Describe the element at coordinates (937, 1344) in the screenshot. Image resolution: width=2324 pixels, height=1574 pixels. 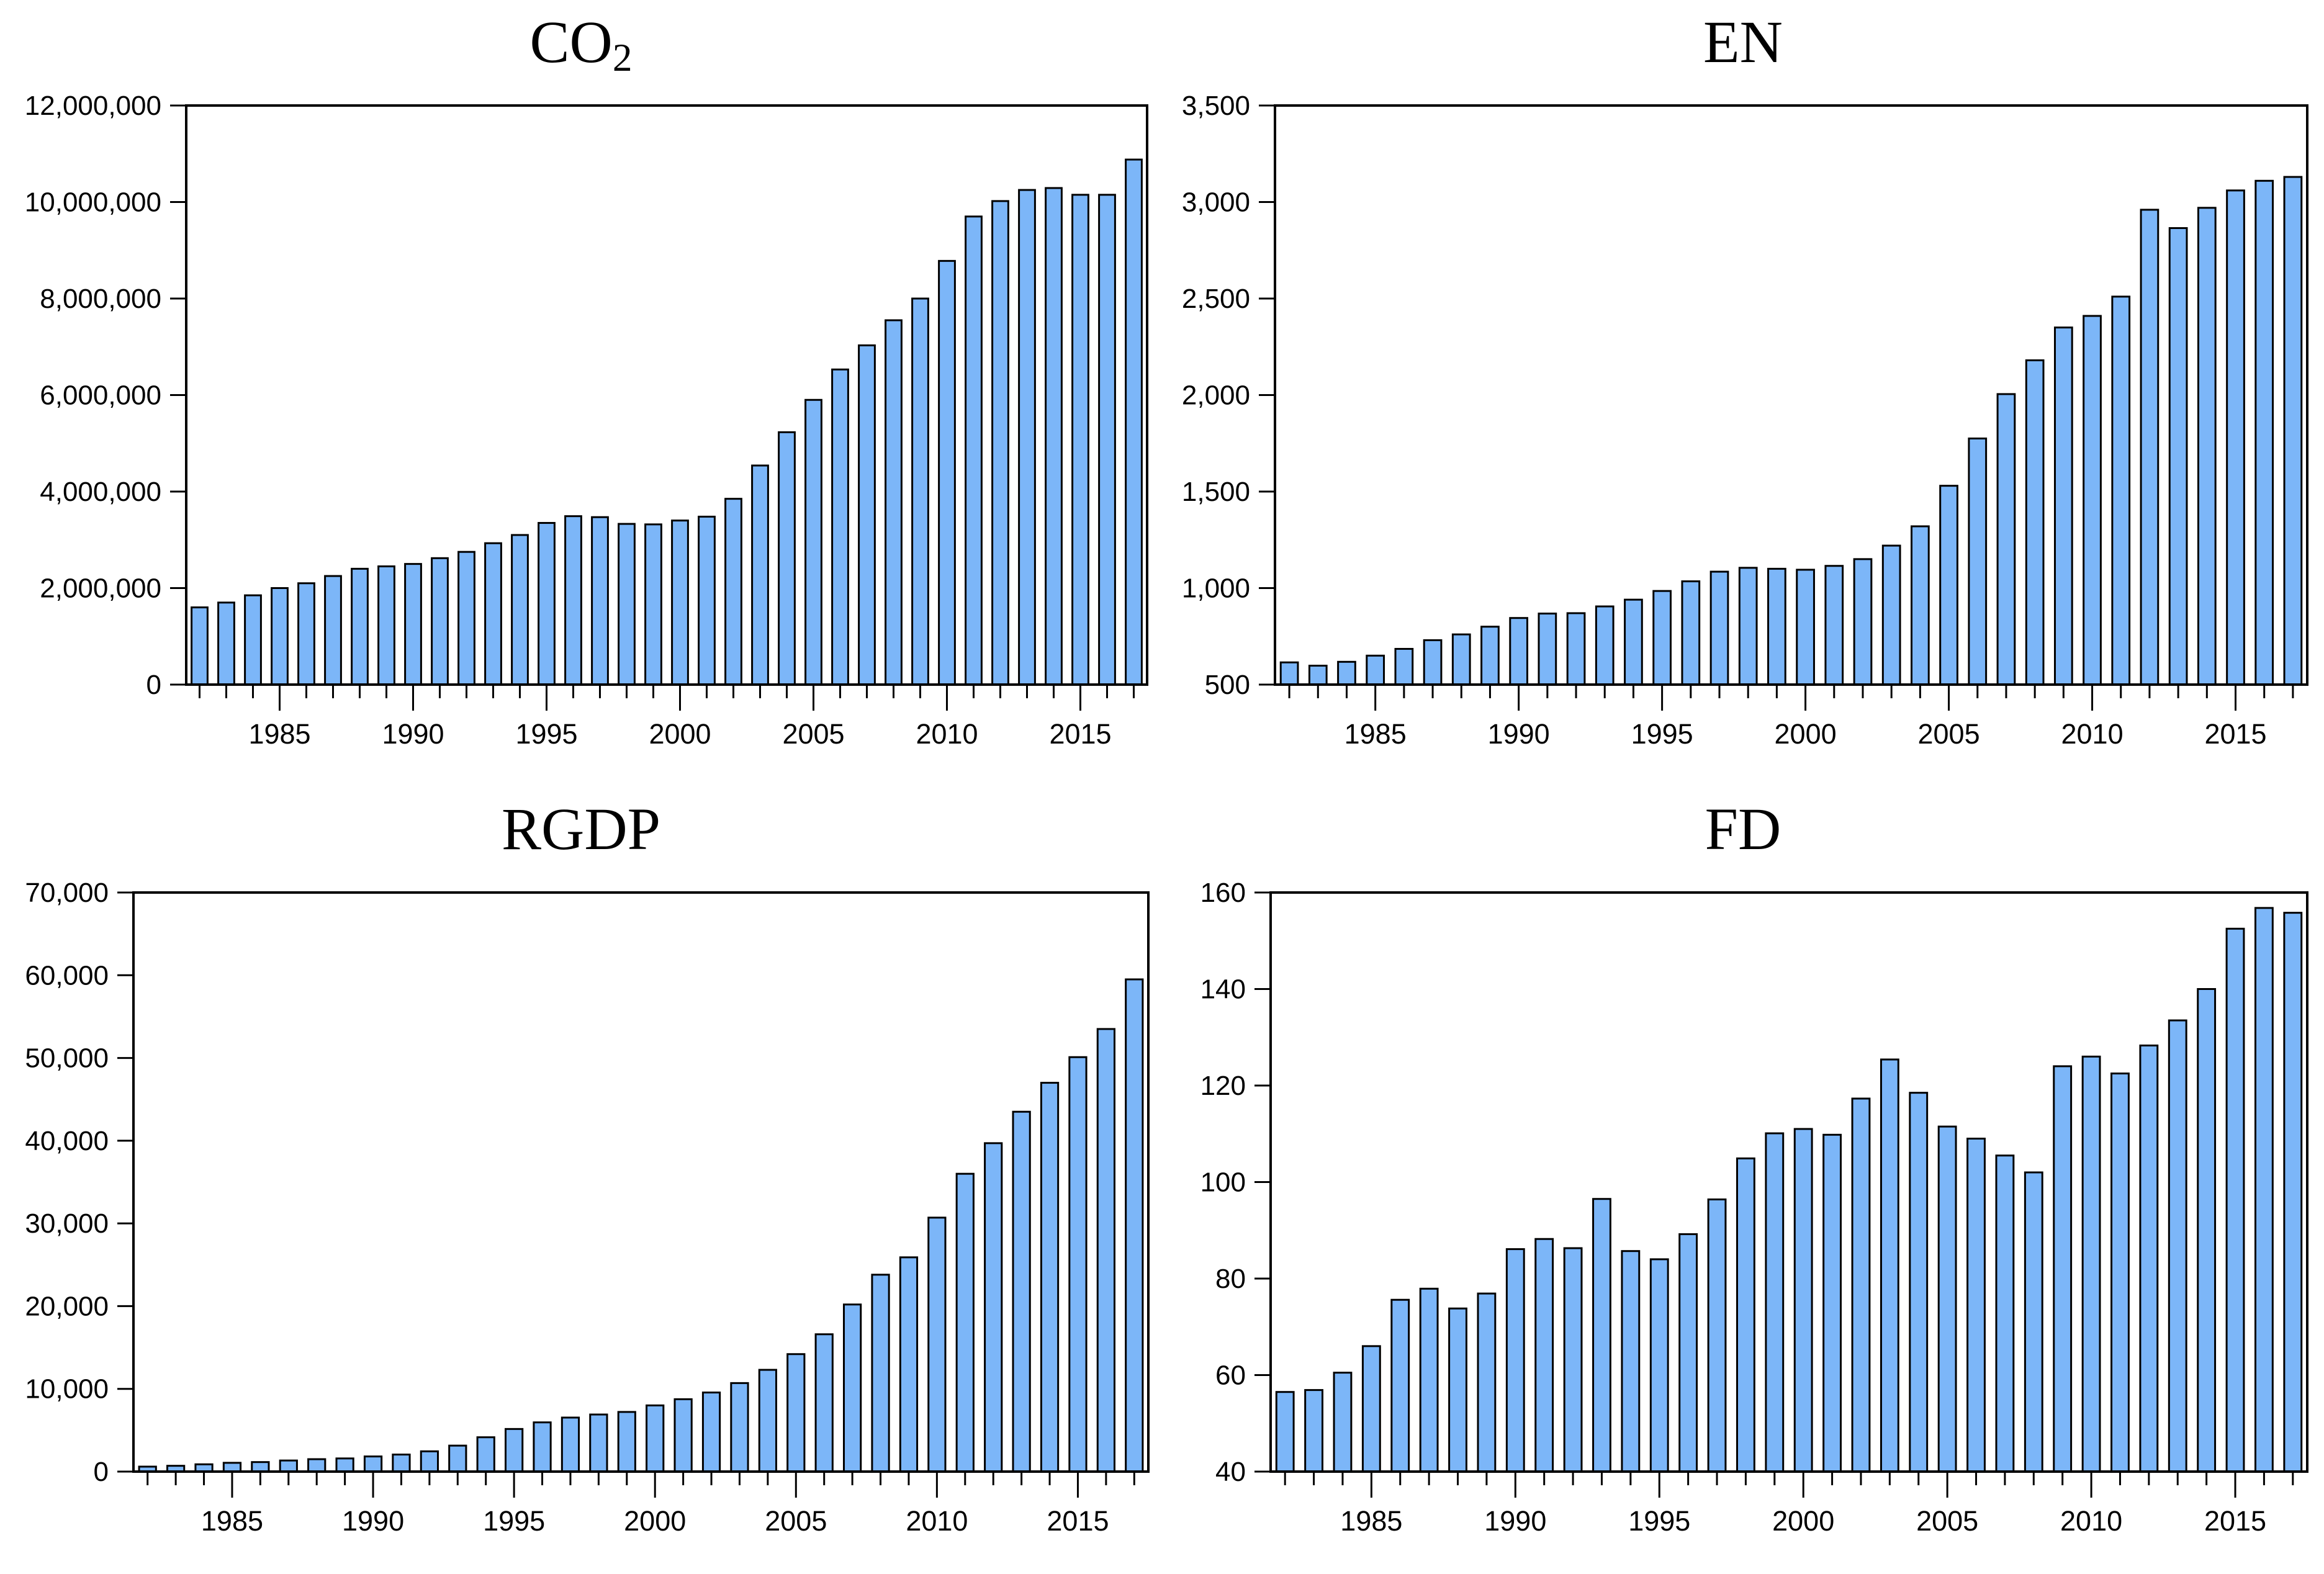
I see `bar-2010` at that location.